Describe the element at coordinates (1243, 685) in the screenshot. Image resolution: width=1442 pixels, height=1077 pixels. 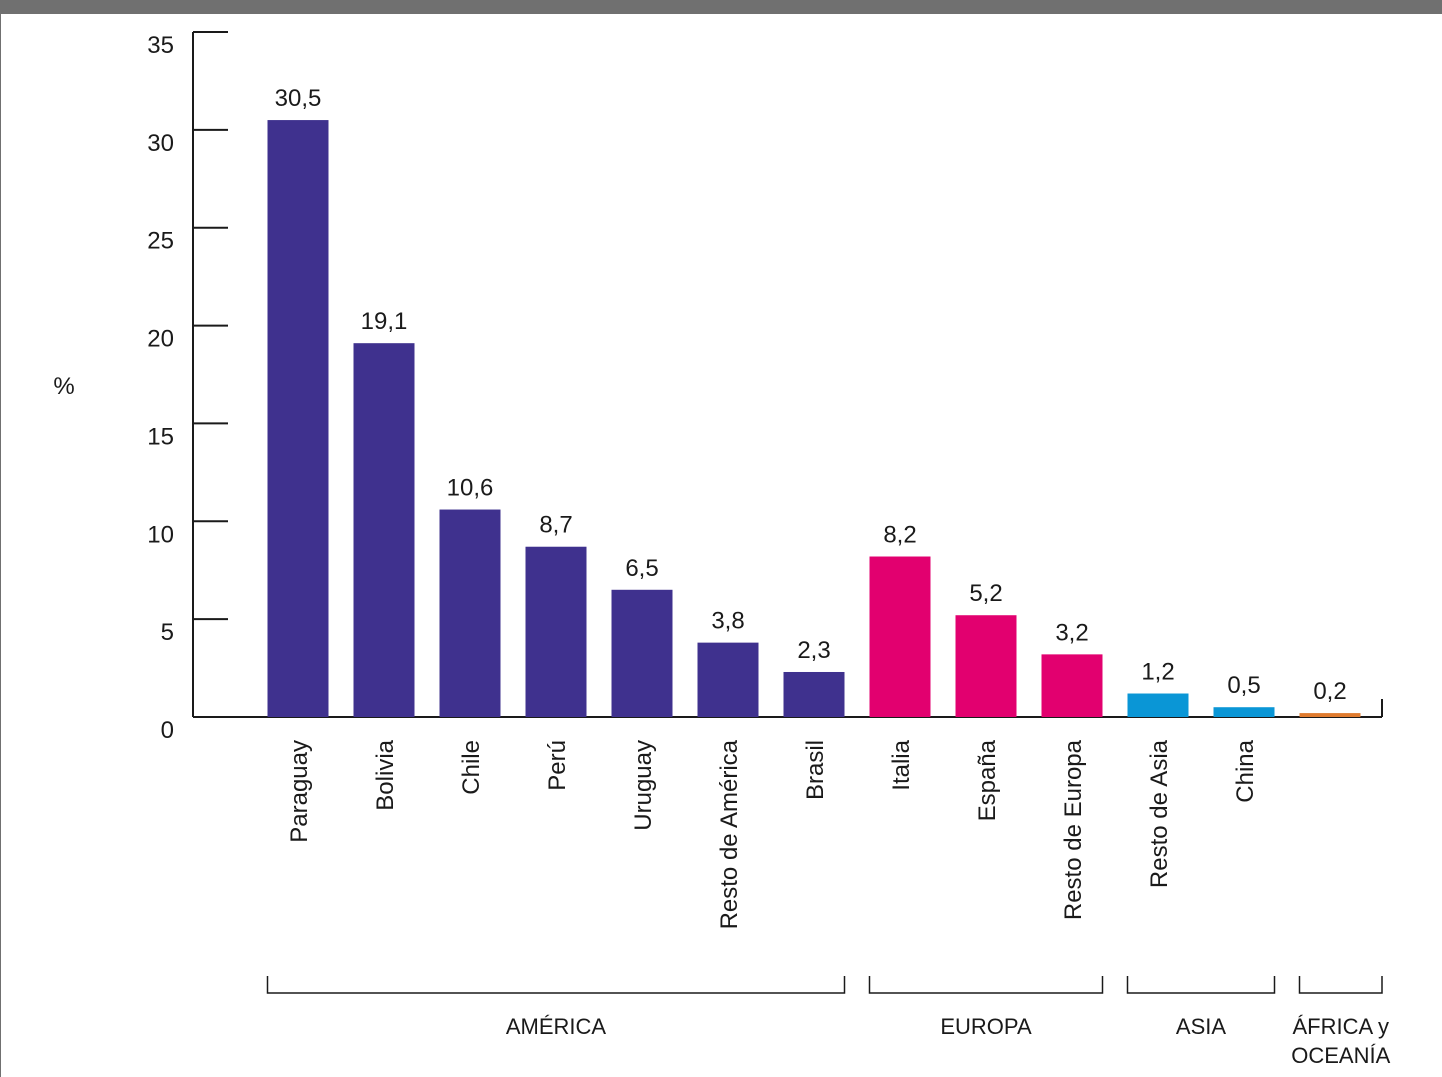
I see `bar-value-label: 0,5` at that location.